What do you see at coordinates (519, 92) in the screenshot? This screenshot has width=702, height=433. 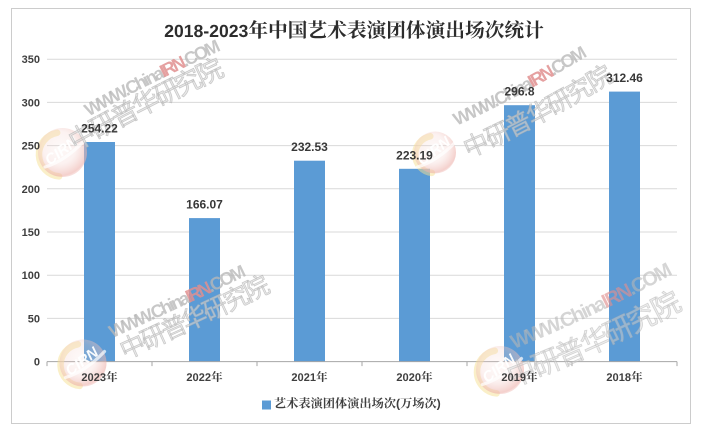 I see `svg-text: 296.8` at bounding box center [519, 92].